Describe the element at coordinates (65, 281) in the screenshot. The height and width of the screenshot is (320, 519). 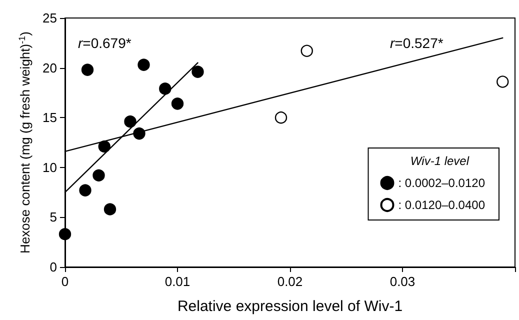
I see `x-tick-label: 0` at that location.